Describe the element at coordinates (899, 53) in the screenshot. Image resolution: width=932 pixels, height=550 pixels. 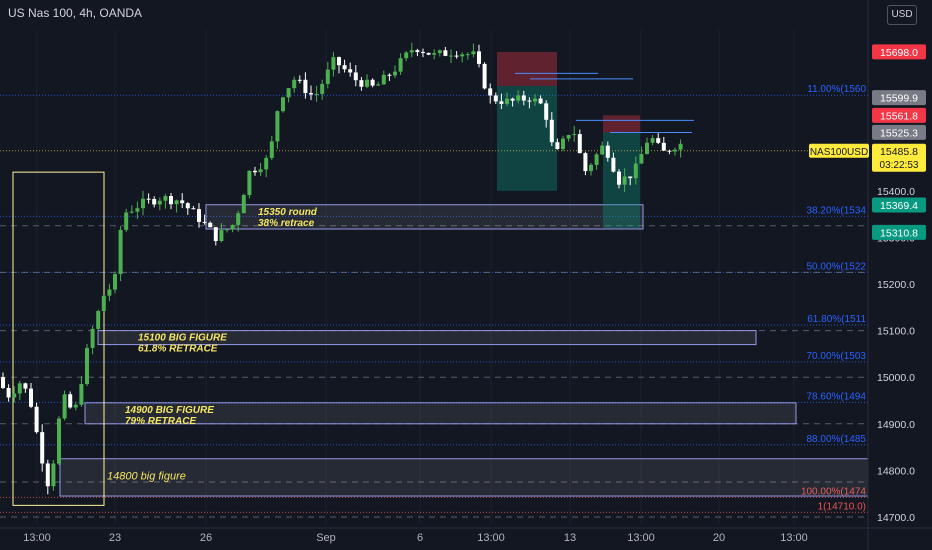
I see `price-tag-label: 15698.0` at that location.